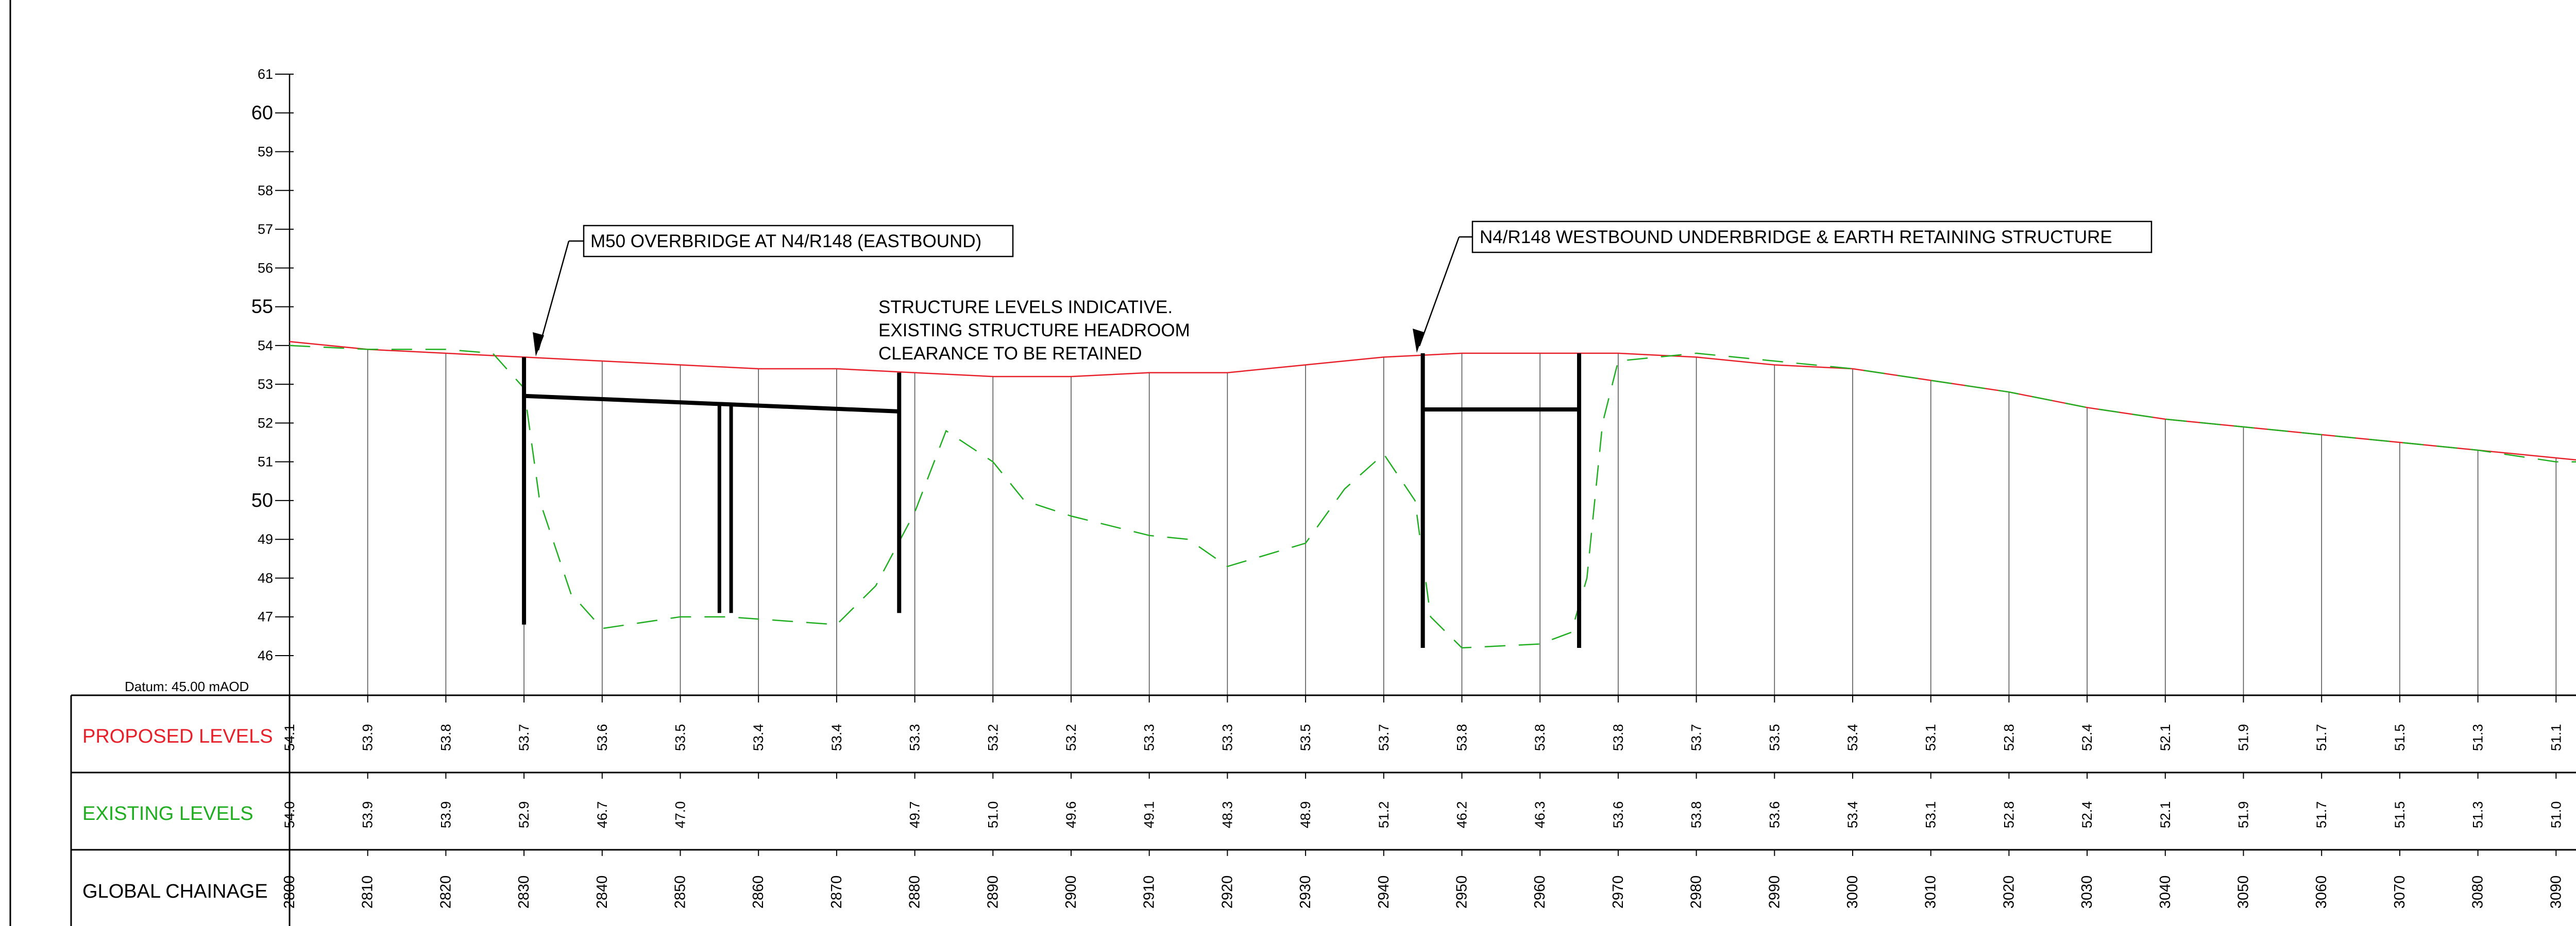 This screenshot has height=926, width=2576. I want to click on chainage-value: 2890, so click(993, 893).